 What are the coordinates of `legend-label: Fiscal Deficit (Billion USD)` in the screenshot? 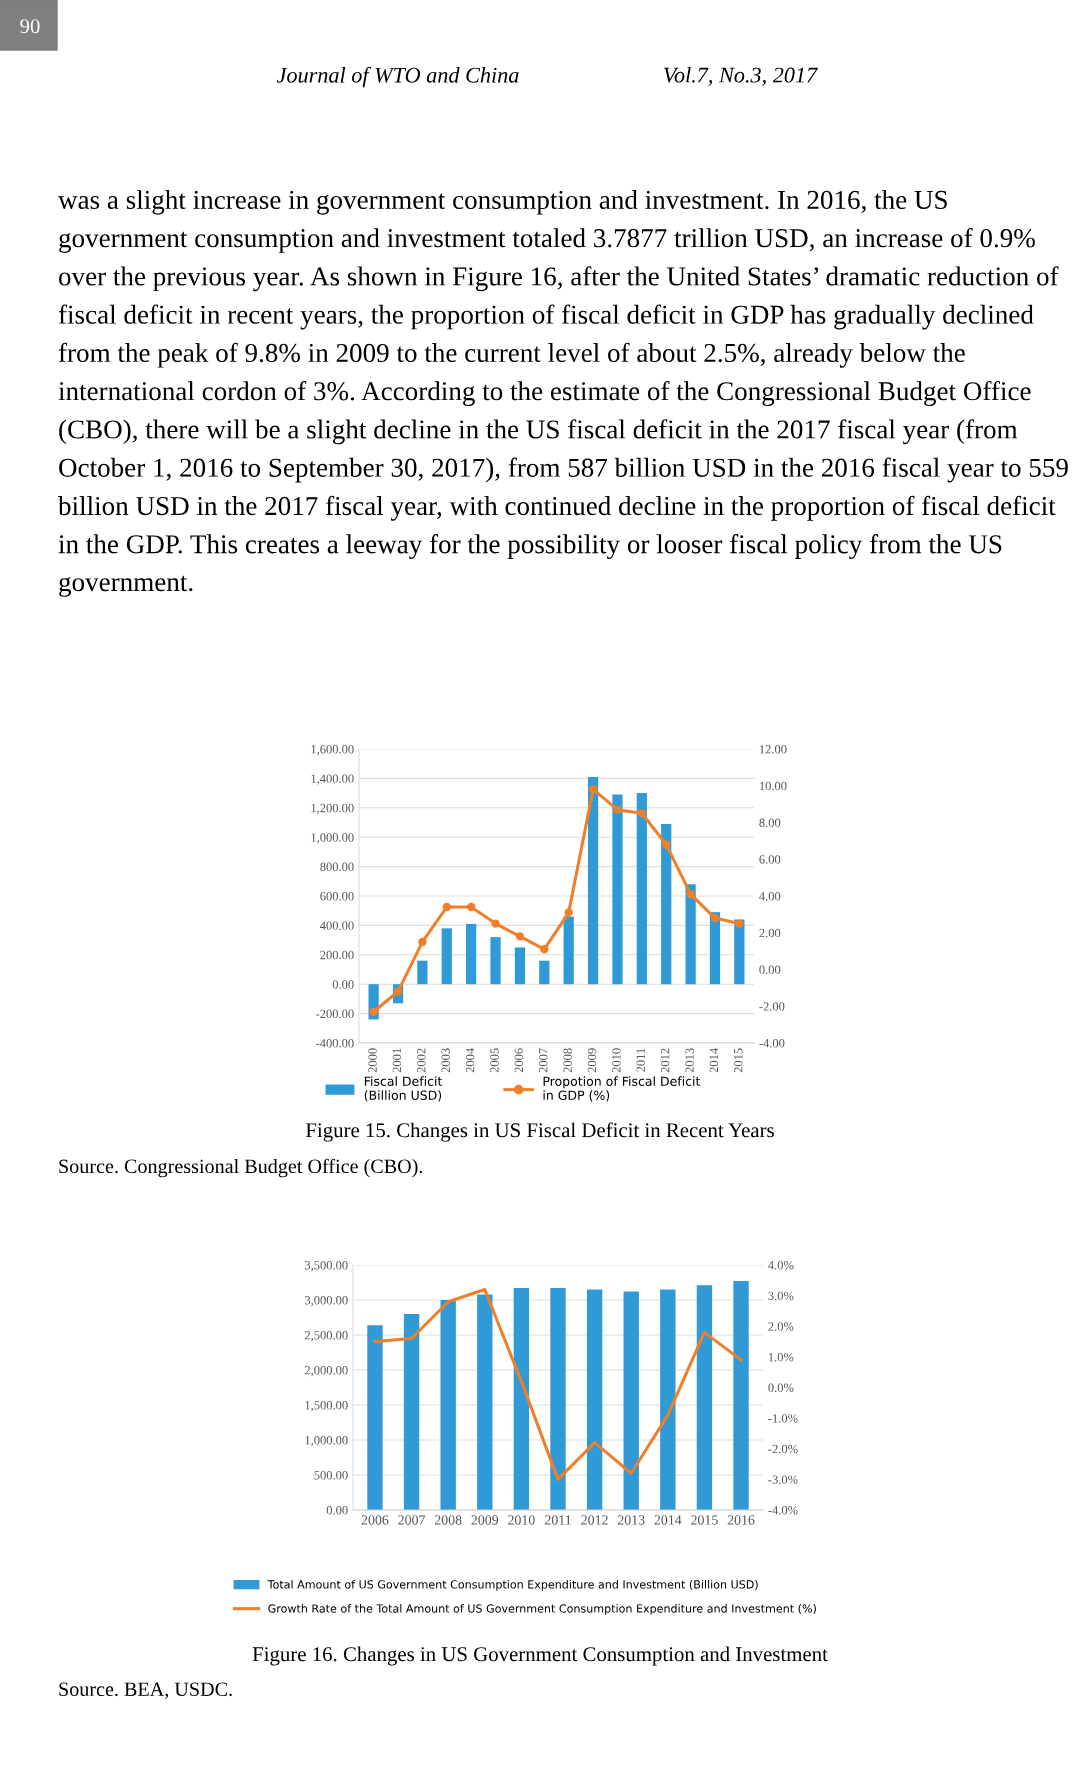 It's located at (403, 1089).